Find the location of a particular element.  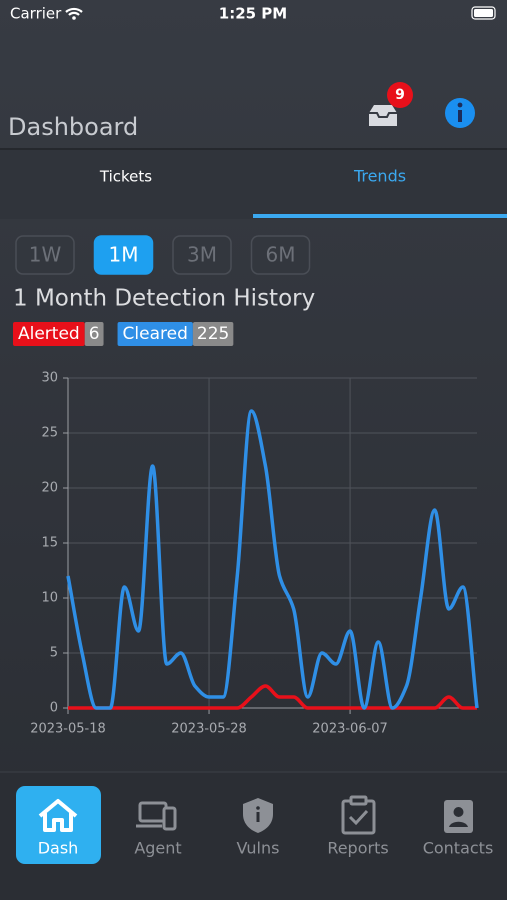

y-tick-label: 15 is located at coordinates (49, 543).